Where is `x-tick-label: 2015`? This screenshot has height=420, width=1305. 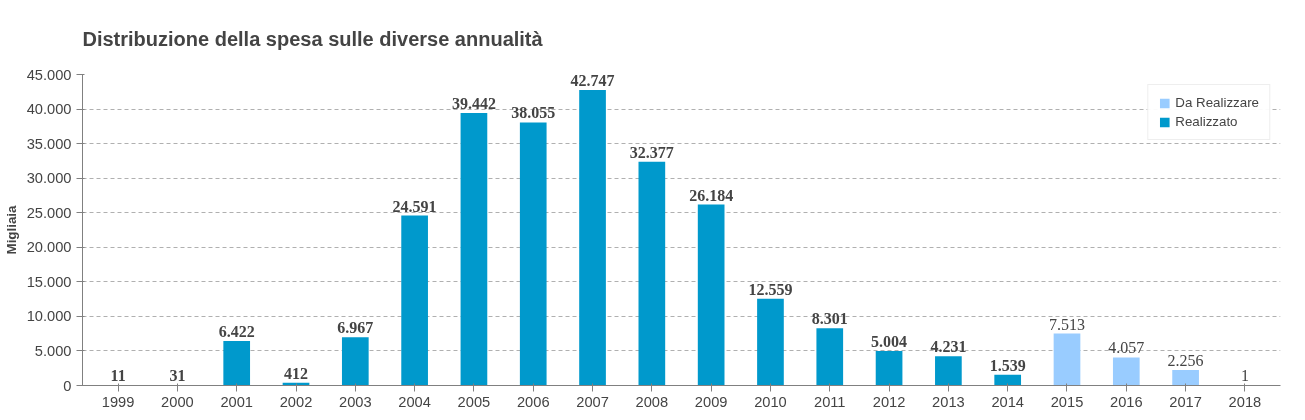
x-tick-label: 2015 is located at coordinates (1067, 401).